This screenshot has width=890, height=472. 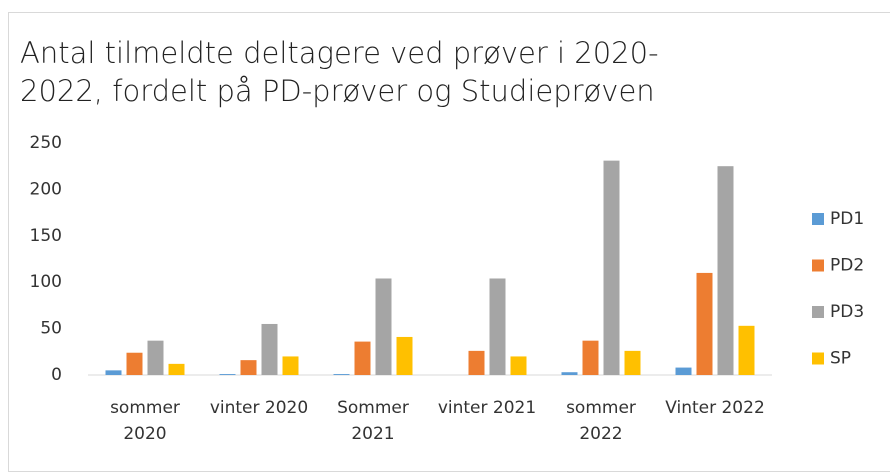 I want to click on legend-label: SP, so click(x=840, y=359).